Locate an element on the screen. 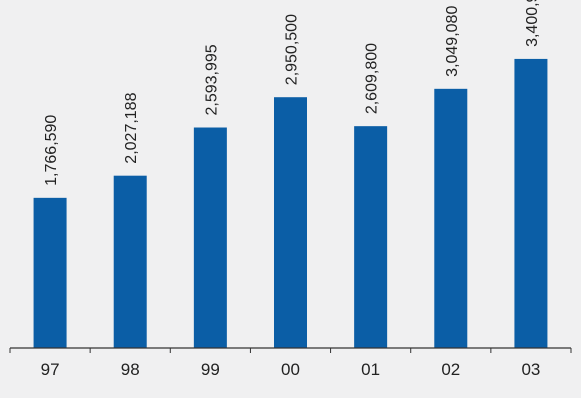 The width and height of the screenshot is (581, 398). value-label-00: 2,950,500 is located at coordinates (292, 49).